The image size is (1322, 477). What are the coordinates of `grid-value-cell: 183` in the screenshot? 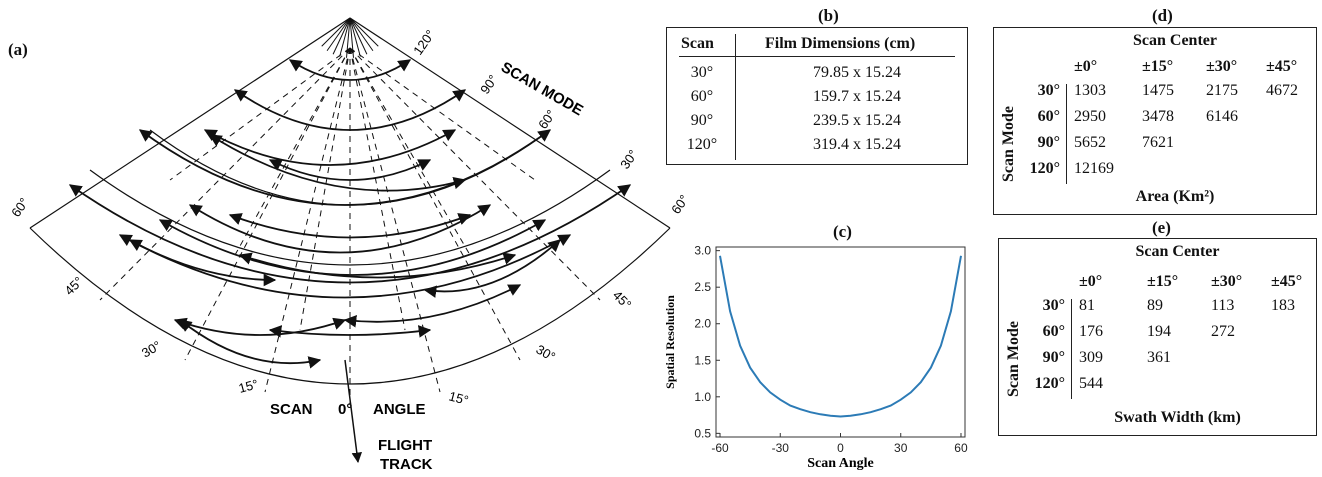 It's located at (1283, 305).